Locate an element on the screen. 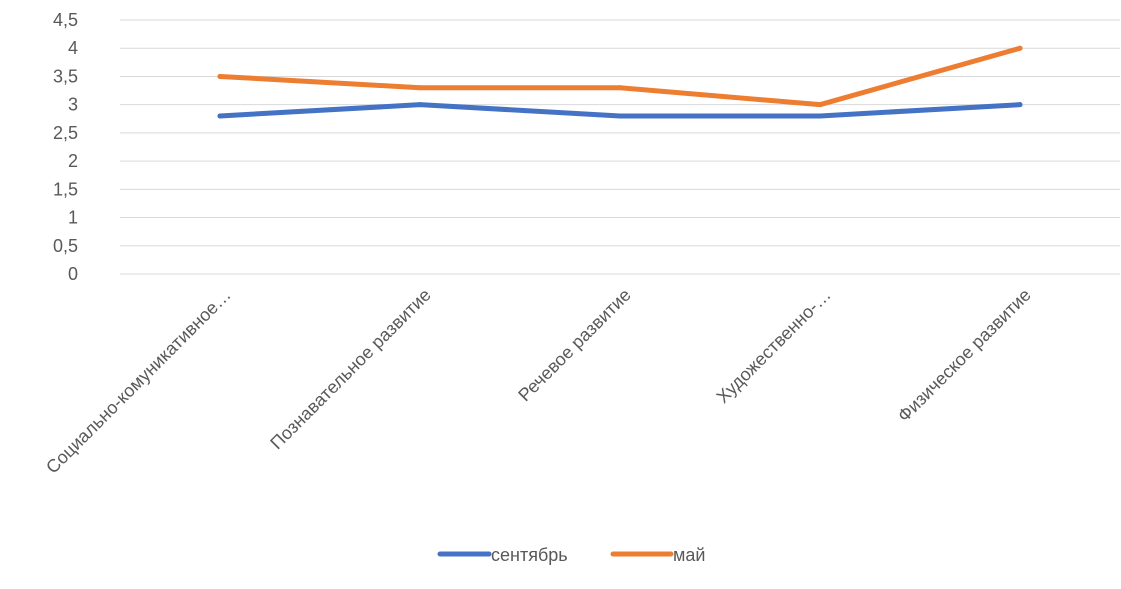  series-lines is located at coordinates (620, 82).